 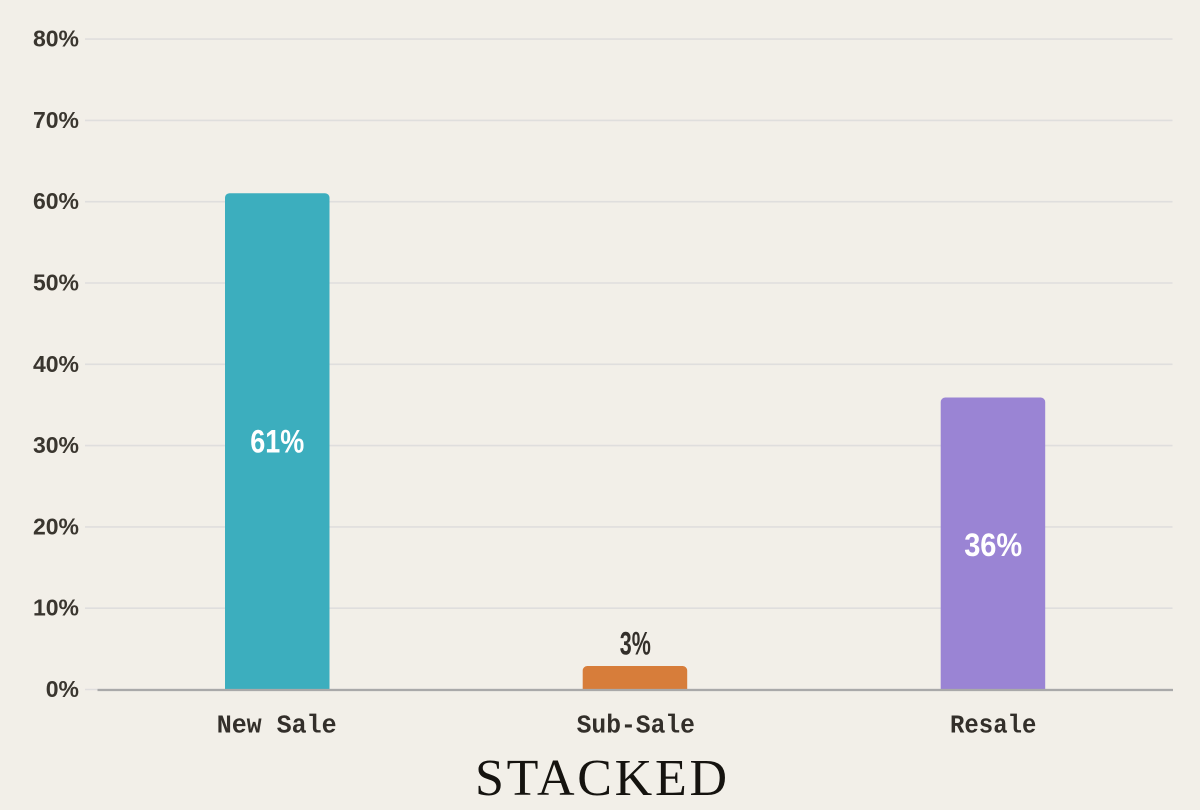 What do you see at coordinates (56, 526) in the screenshot?
I see `svg-text: 20%` at bounding box center [56, 526].